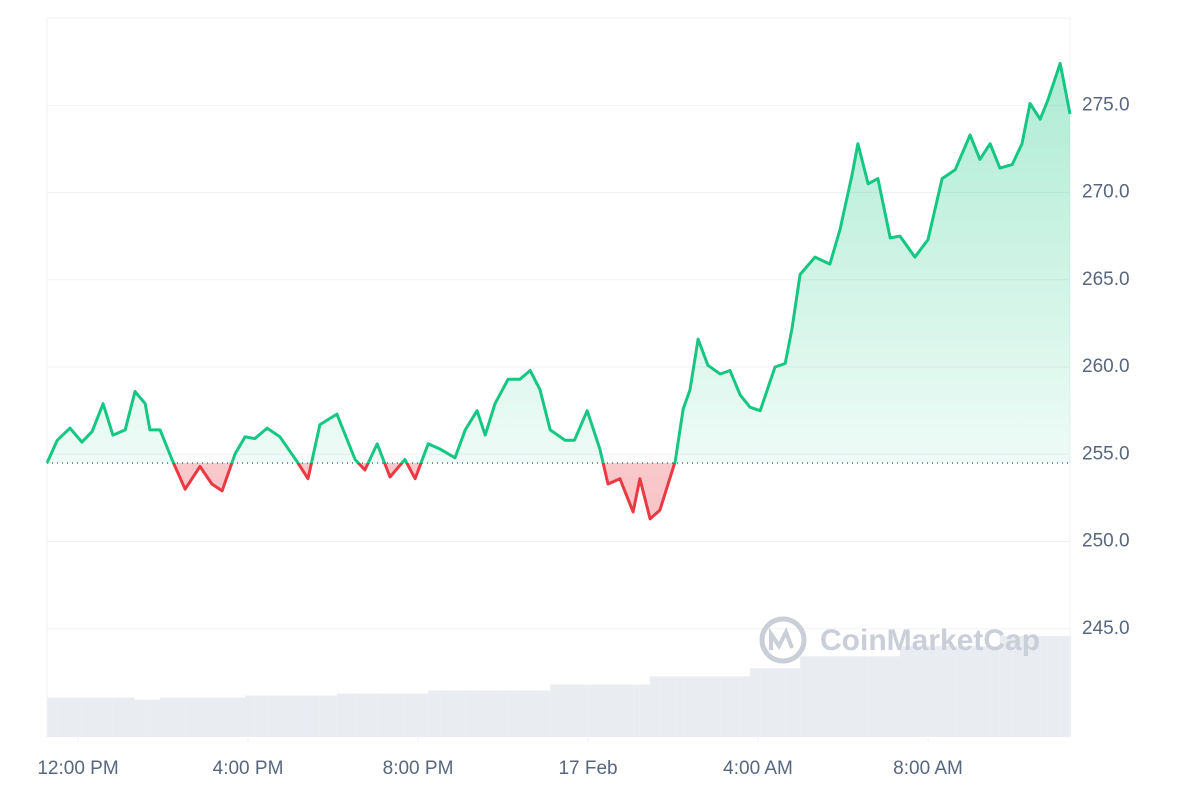 Image resolution: width=1200 pixels, height=800 pixels. I want to click on watermark-logo, so click(783, 640).